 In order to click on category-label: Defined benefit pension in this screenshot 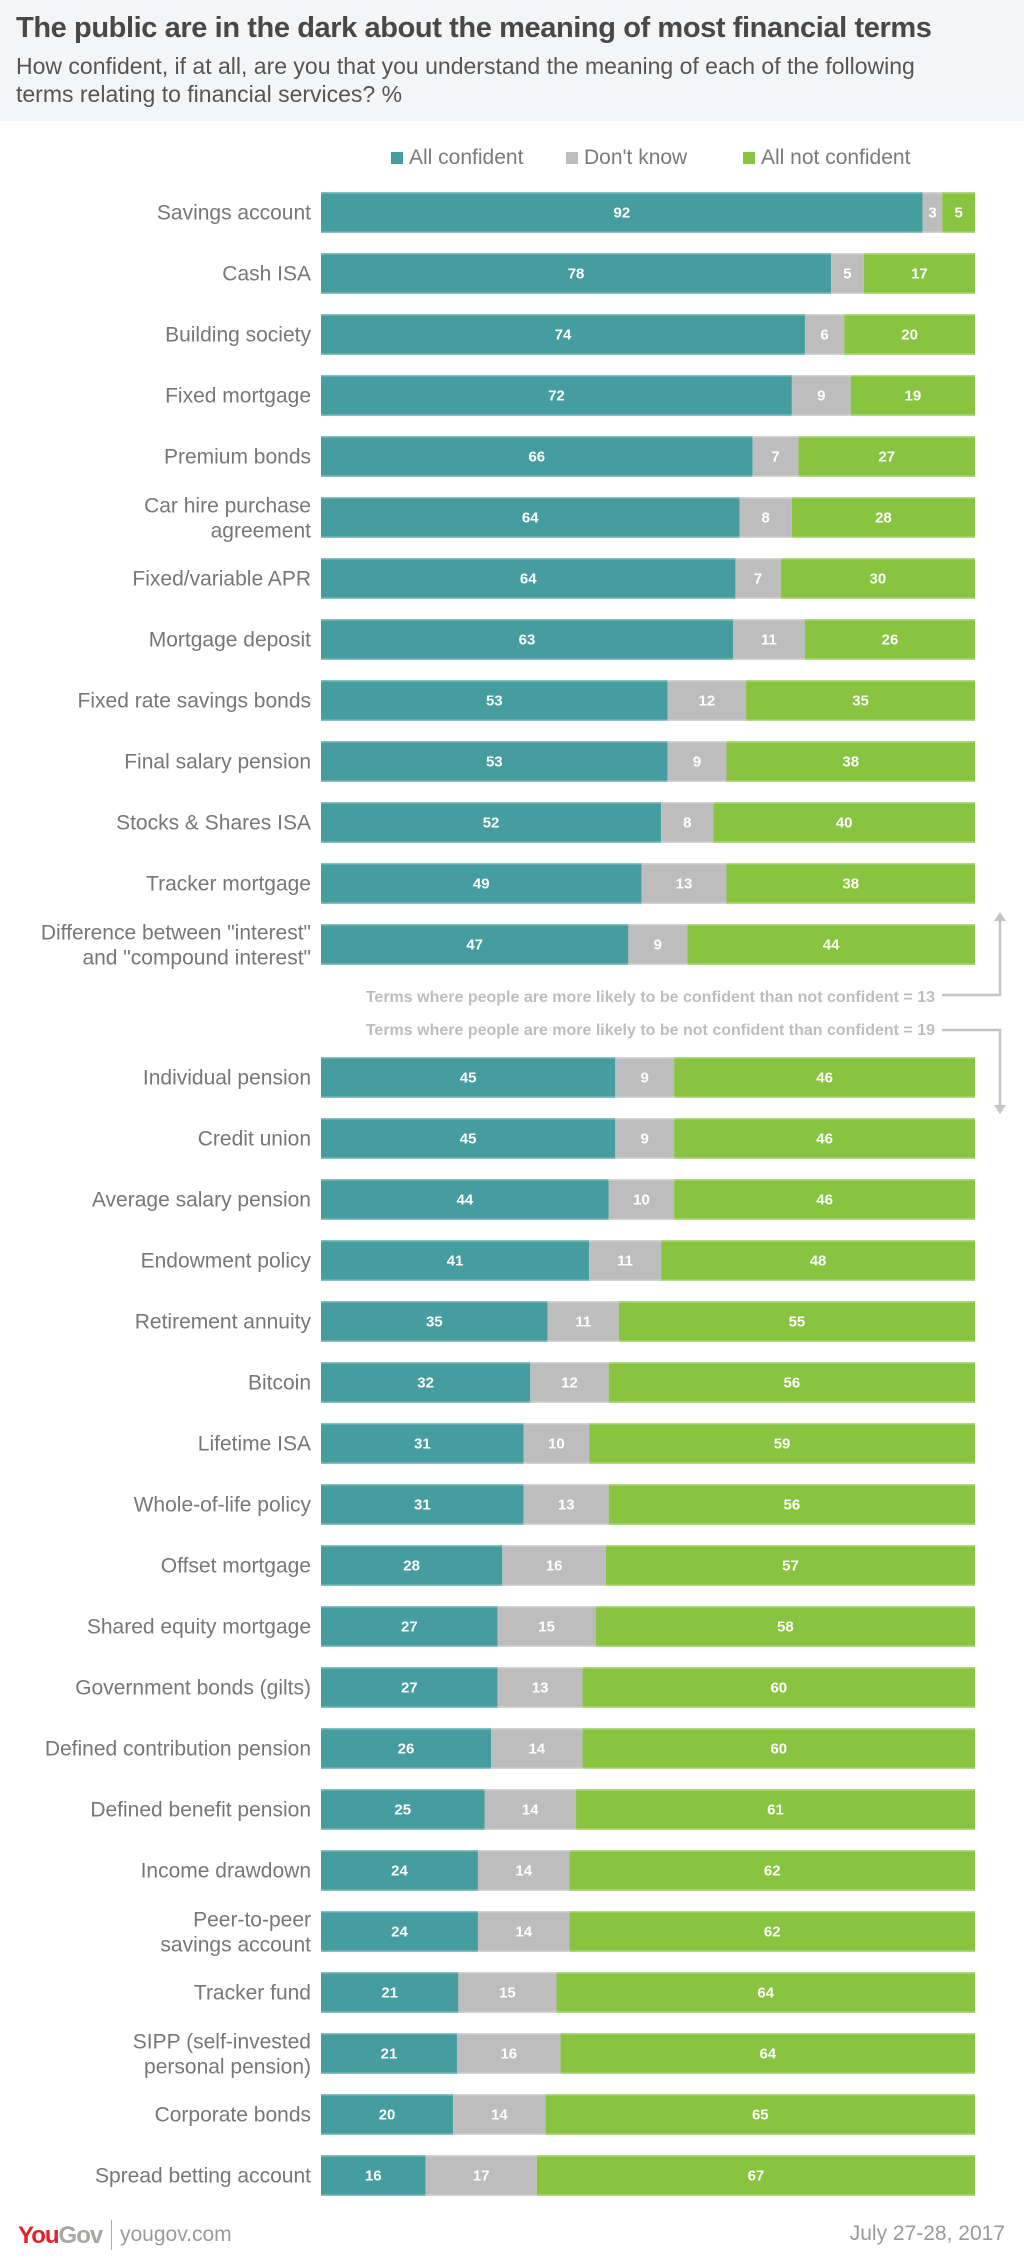, I will do `click(200, 1810)`.